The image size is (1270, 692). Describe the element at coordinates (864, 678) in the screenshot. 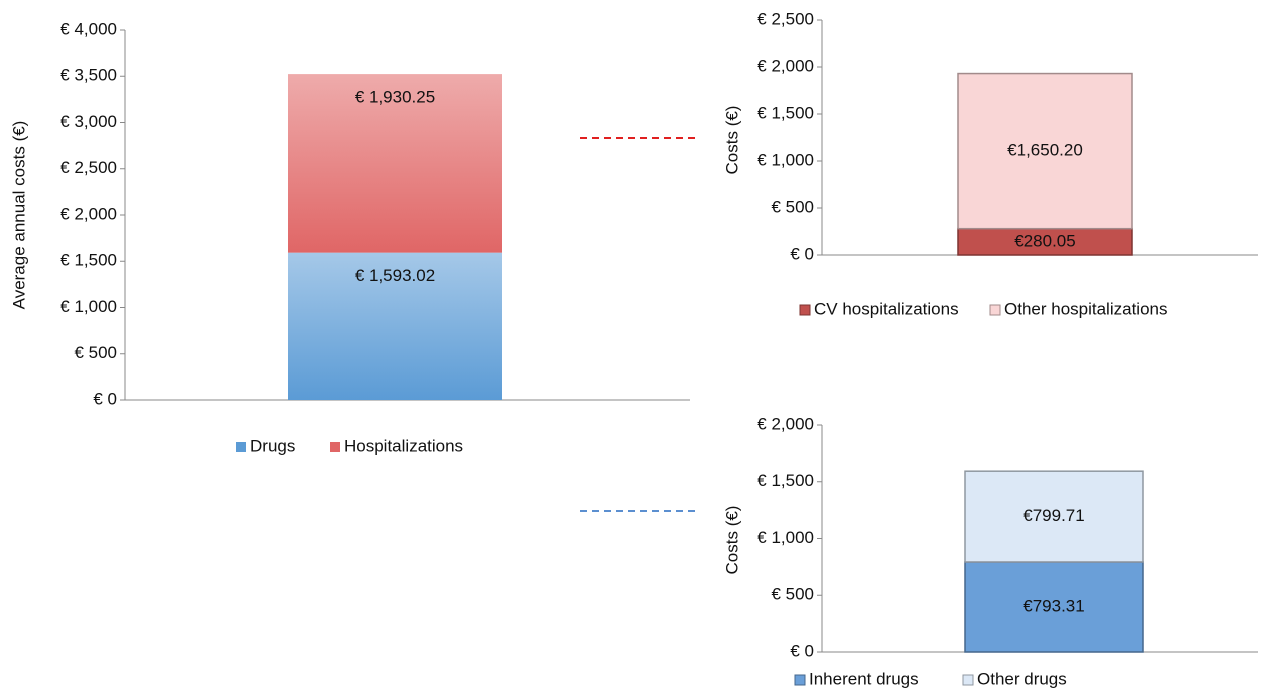

I see `legend-label: Inherent drugs` at that location.